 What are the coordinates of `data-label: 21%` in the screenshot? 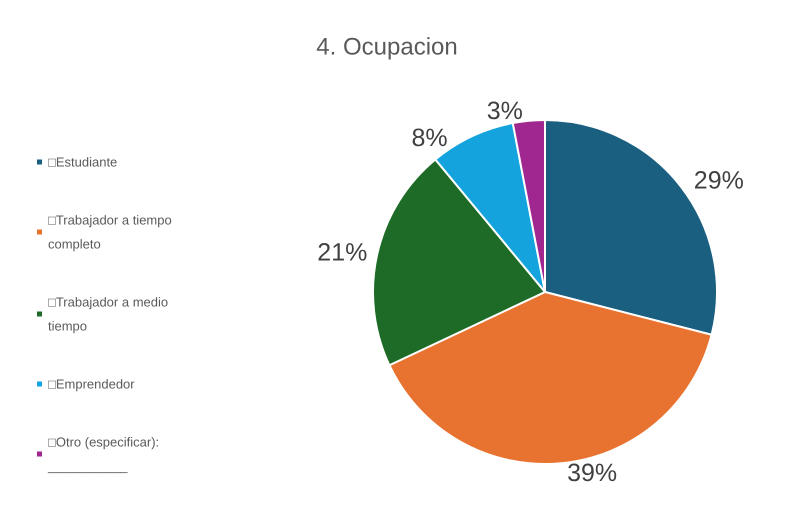 It's located at (342, 252).